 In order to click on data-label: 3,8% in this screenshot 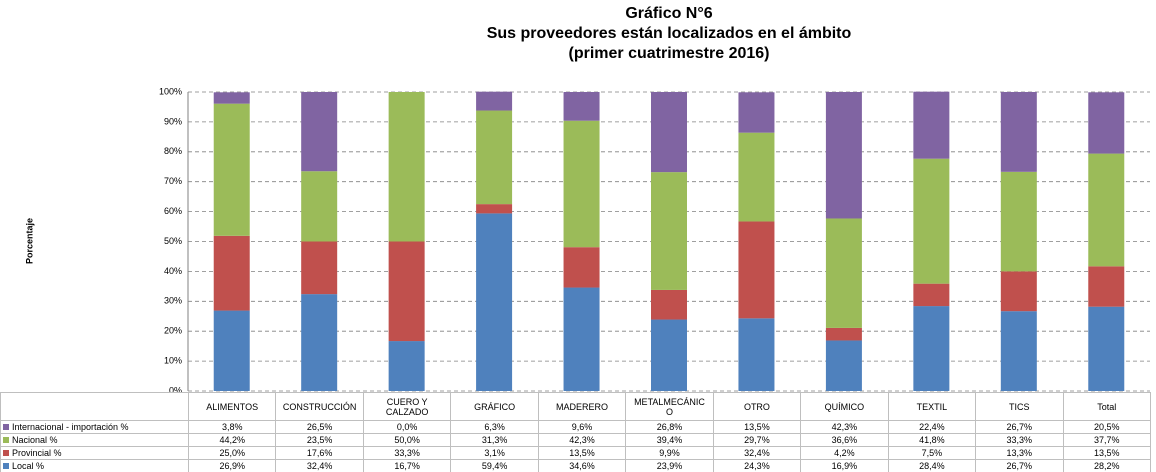, I will do `click(232, 427)`.